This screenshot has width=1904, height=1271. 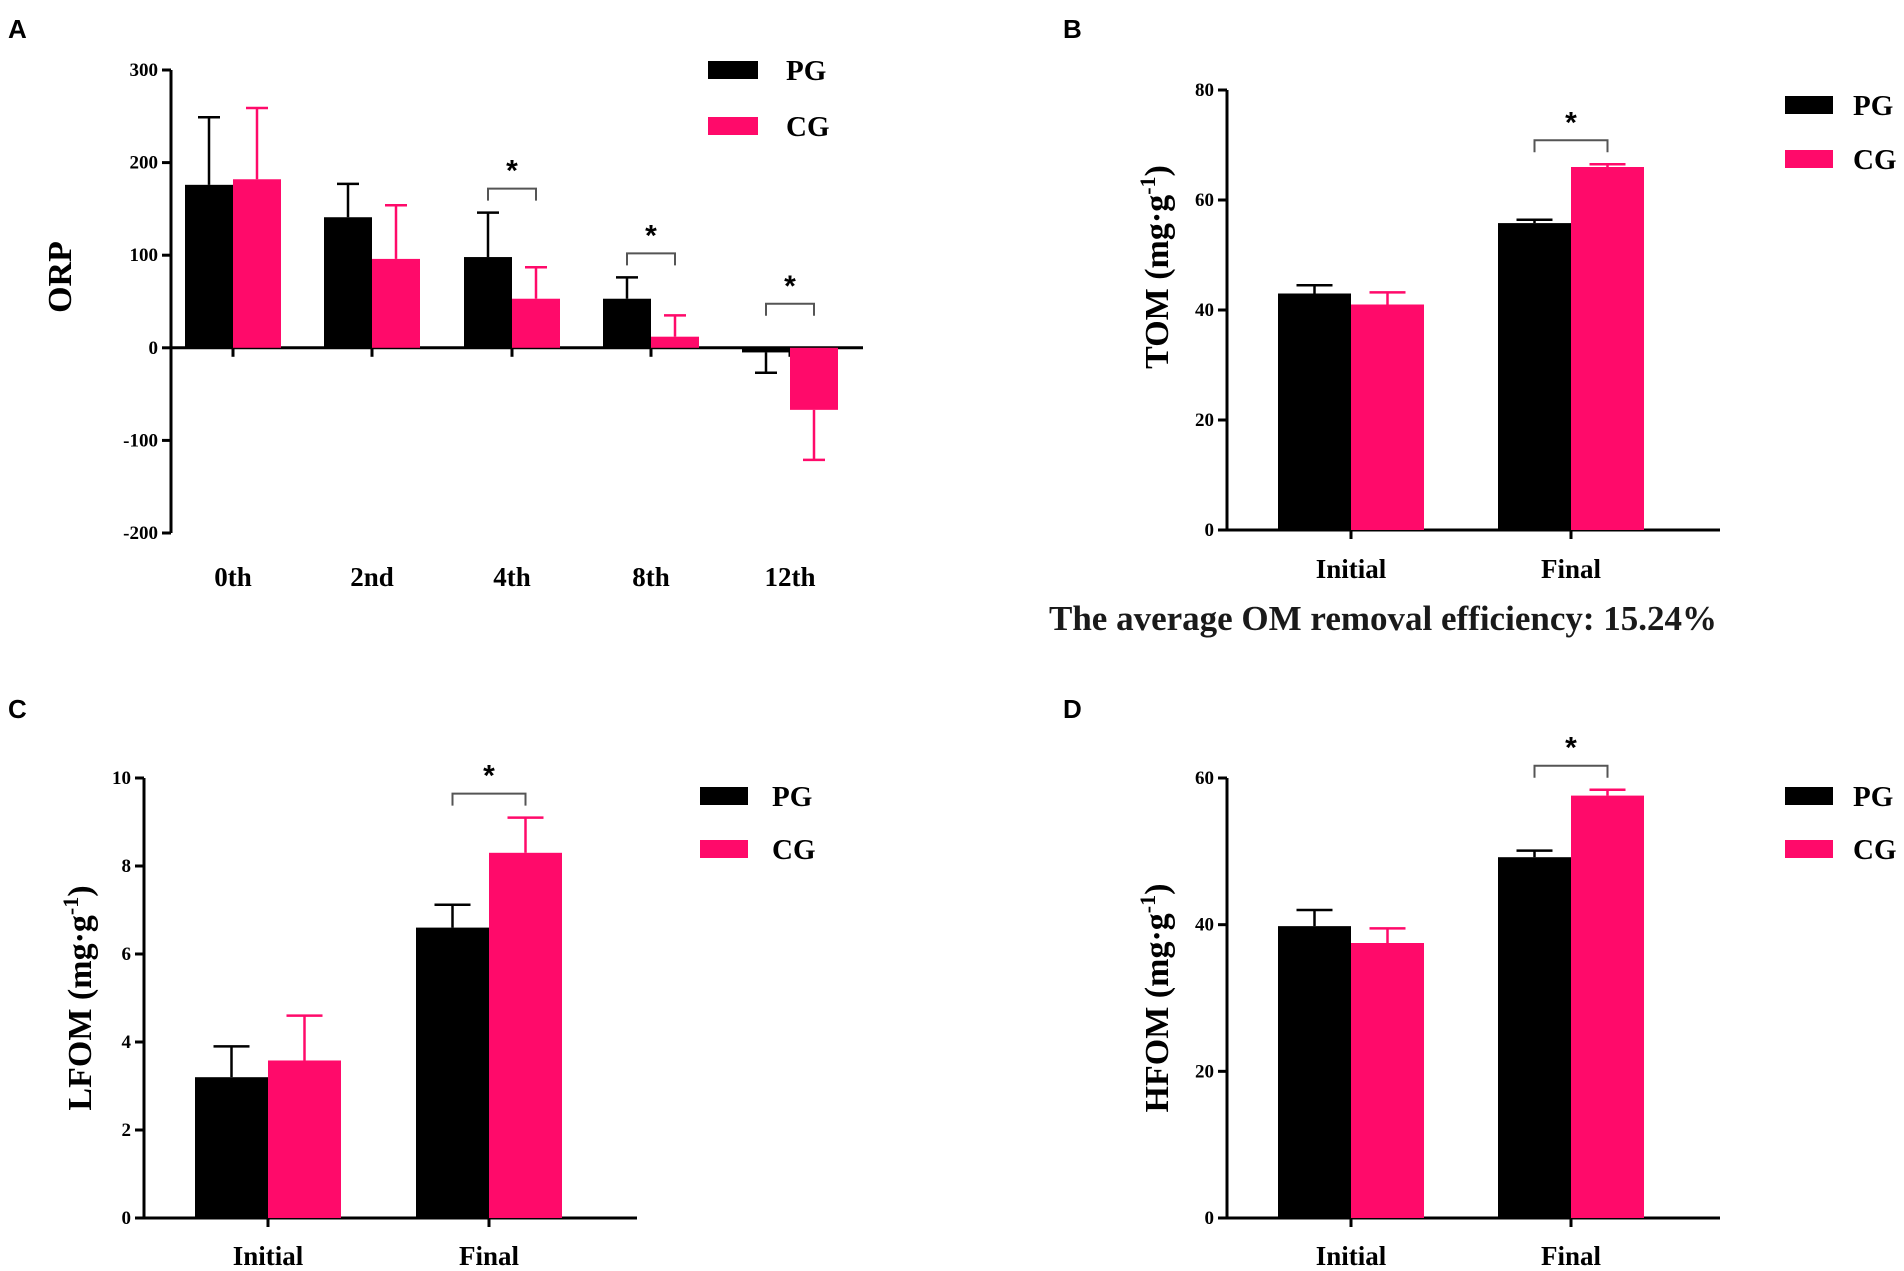 I want to click on panel-c-y-tick-label: 0, so click(x=127, y=1218).